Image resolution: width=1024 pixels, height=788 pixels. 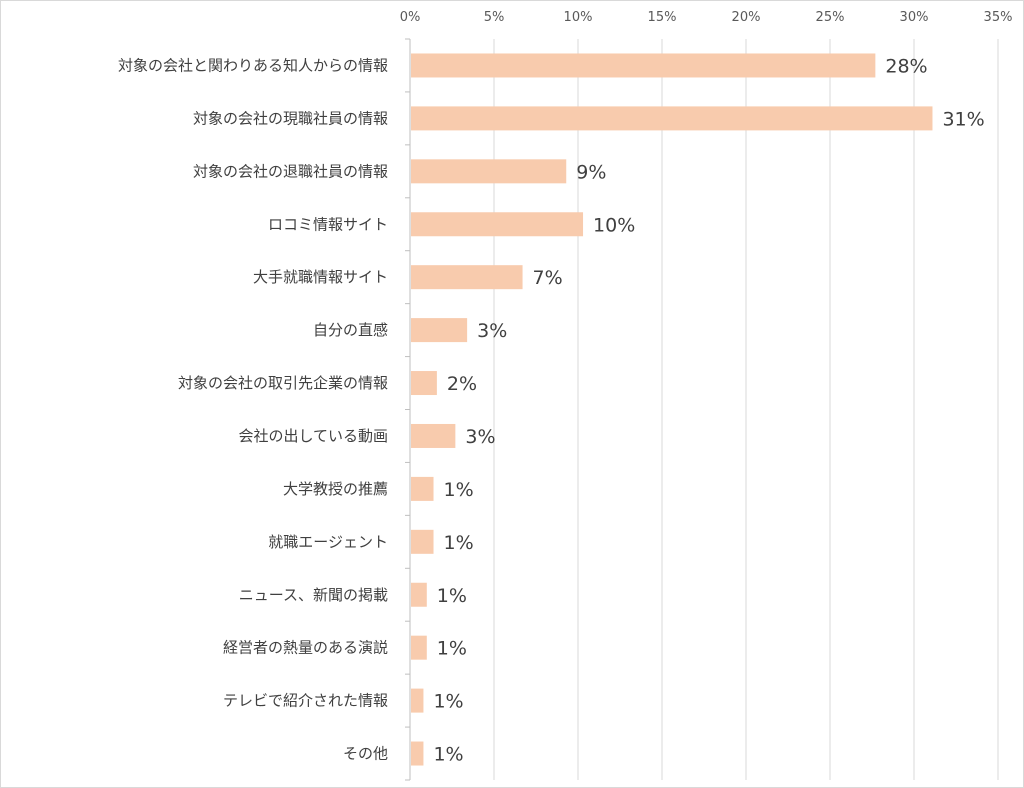 What do you see at coordinates (350, 330) in the screenshot?
I see `category-label: 自分の直感` at bounding box center [350, 330].